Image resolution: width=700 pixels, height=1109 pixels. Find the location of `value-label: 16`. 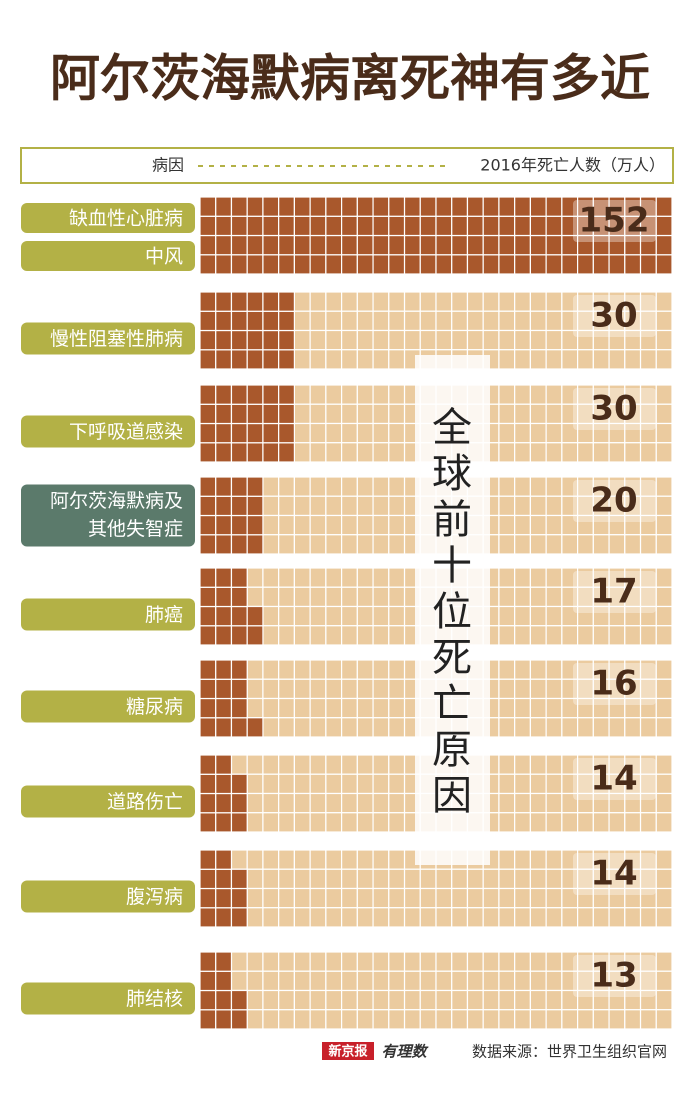

value-label: 16 is located at coordinates (613, 684).